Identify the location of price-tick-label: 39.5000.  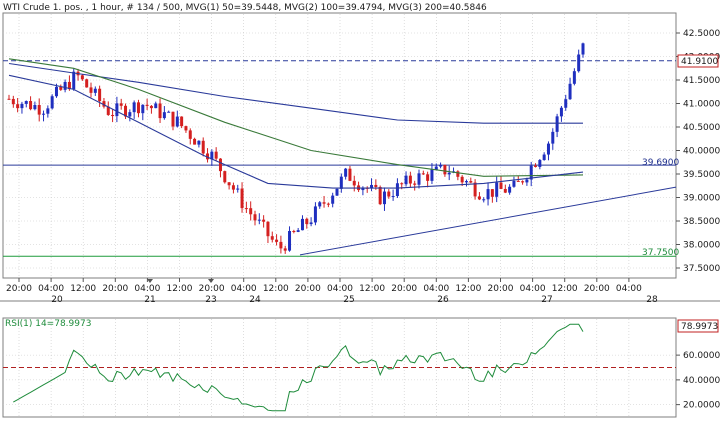
(701, 175).